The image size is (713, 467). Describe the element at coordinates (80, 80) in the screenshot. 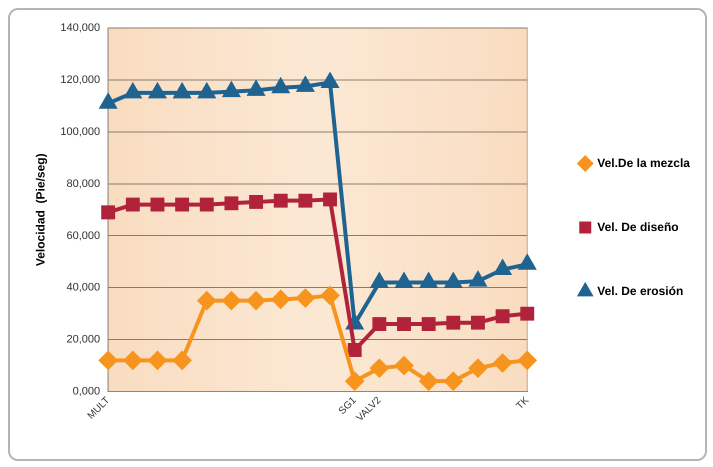

I see `y-tick-label: 120,000` at that location.